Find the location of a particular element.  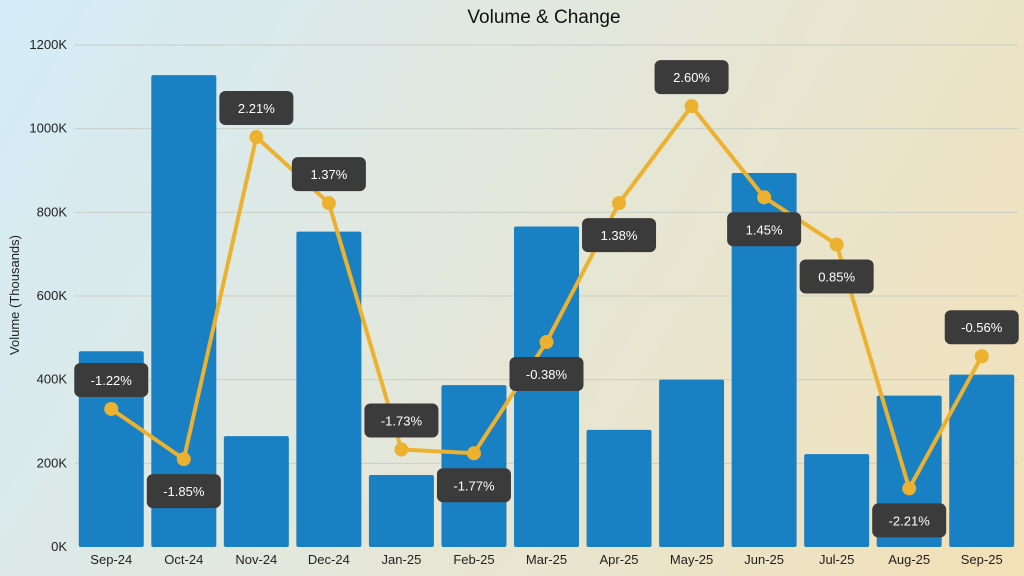

change-callout: -1.77% is located at coordinates (473, 485).